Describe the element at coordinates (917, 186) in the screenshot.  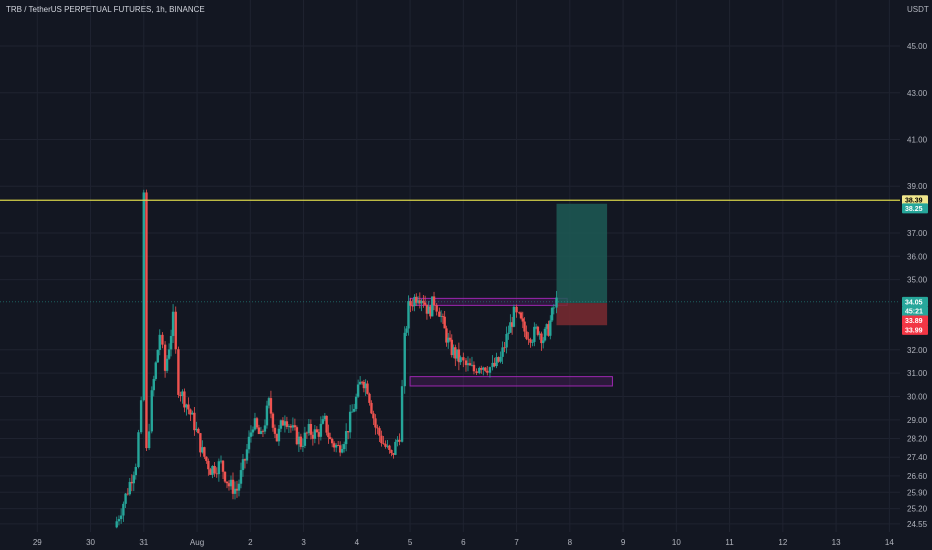
I see `y-tick-label: 39.00` at that location.